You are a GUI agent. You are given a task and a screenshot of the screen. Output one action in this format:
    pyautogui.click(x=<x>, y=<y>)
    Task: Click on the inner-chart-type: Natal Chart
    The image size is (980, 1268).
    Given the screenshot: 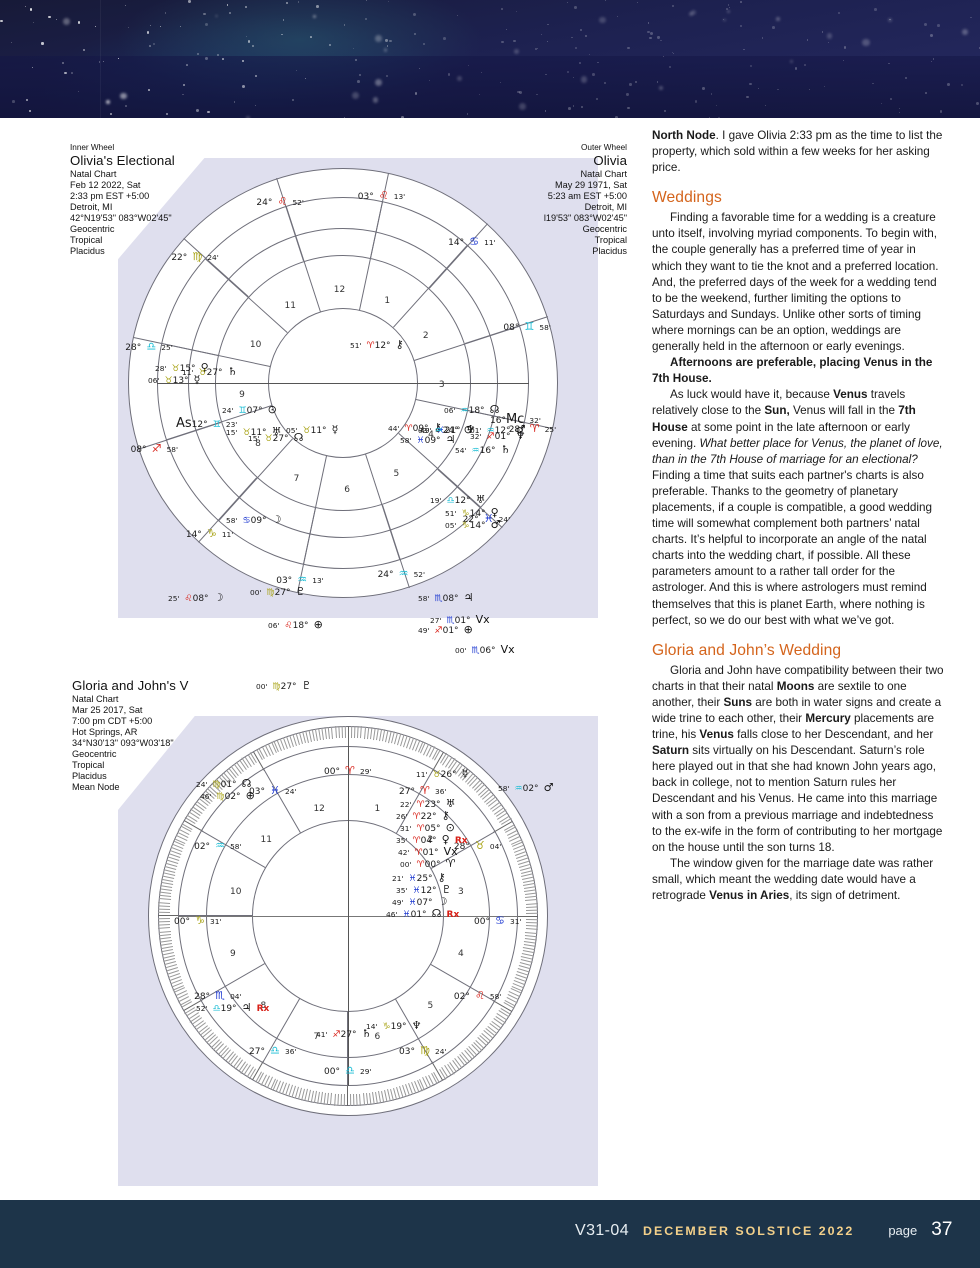 What is the action you would take?
    pyautogui.click(x=93, y=174)
    